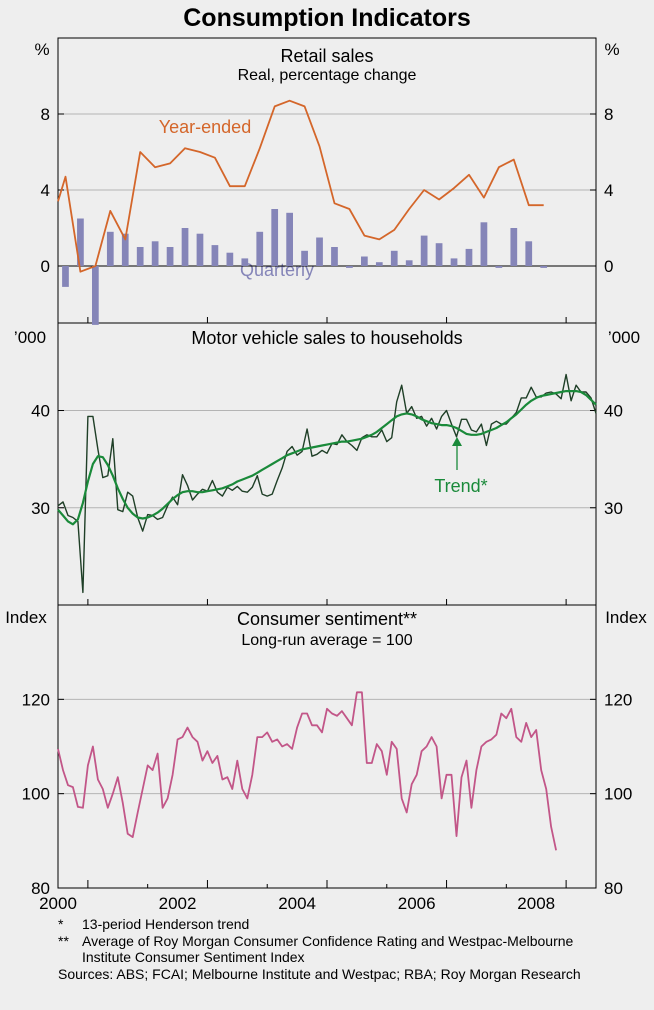 The image size is (654, 1010). Describe the element at coordinates (326, 640) in the screenshot. I see `sentiment-panel-subtitle: Long-run average = 100` at that location.